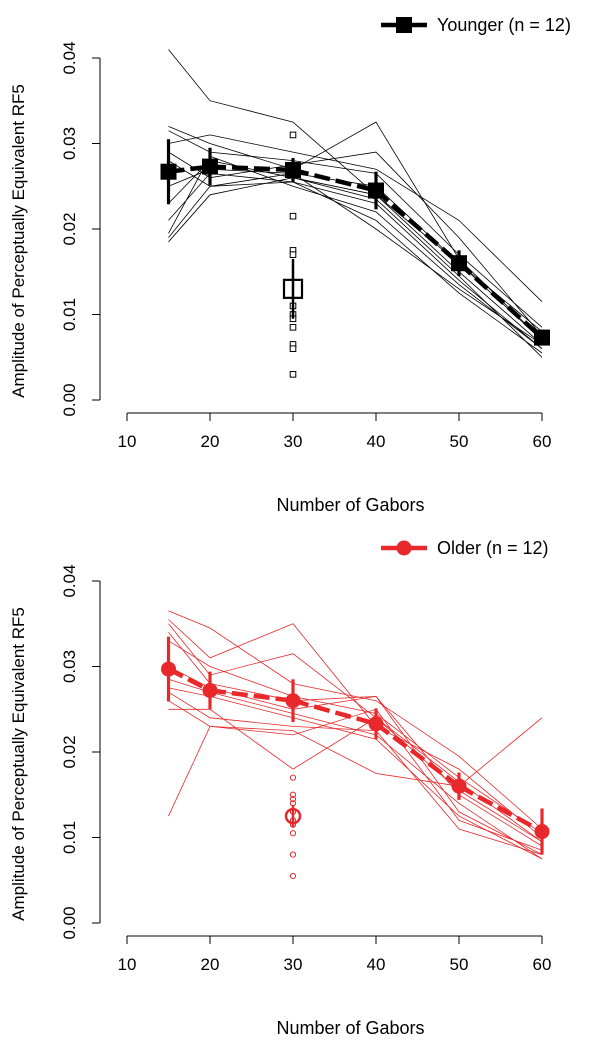 Image resolution: width=600 pixels, height=1046 pixels. I want to click on error-bars, so click(355, 745).